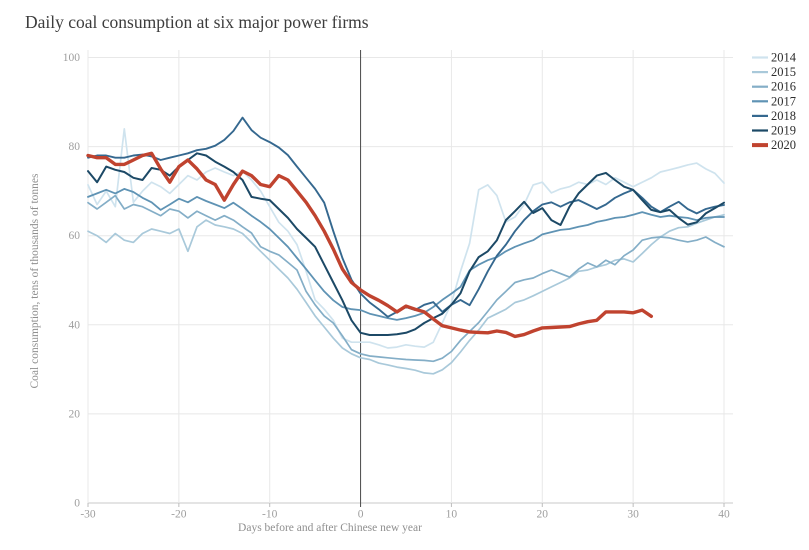  I want to click on legend-label-2016: 2016, so click(783, 87).